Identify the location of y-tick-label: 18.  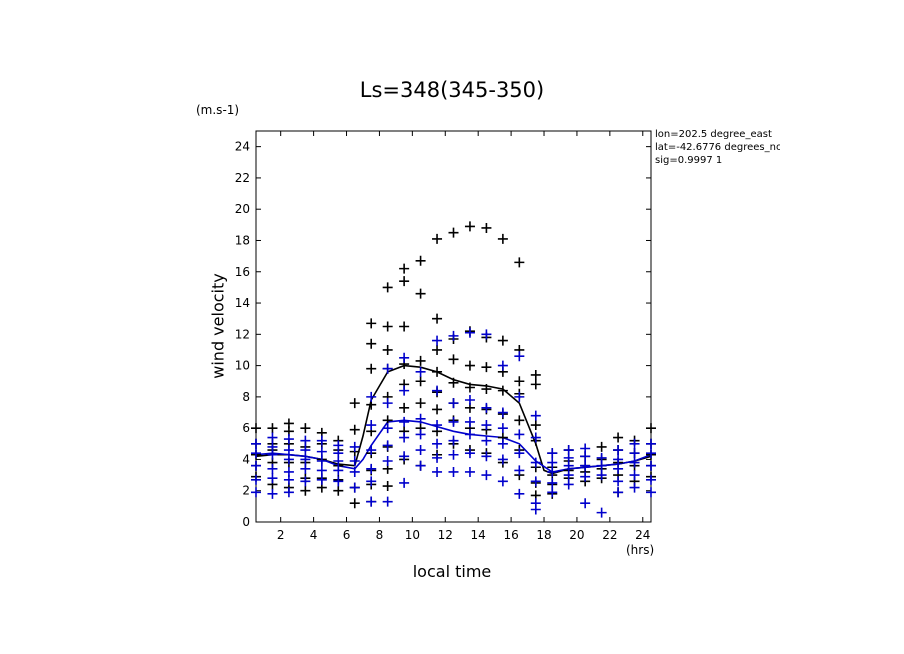
(242, 240).